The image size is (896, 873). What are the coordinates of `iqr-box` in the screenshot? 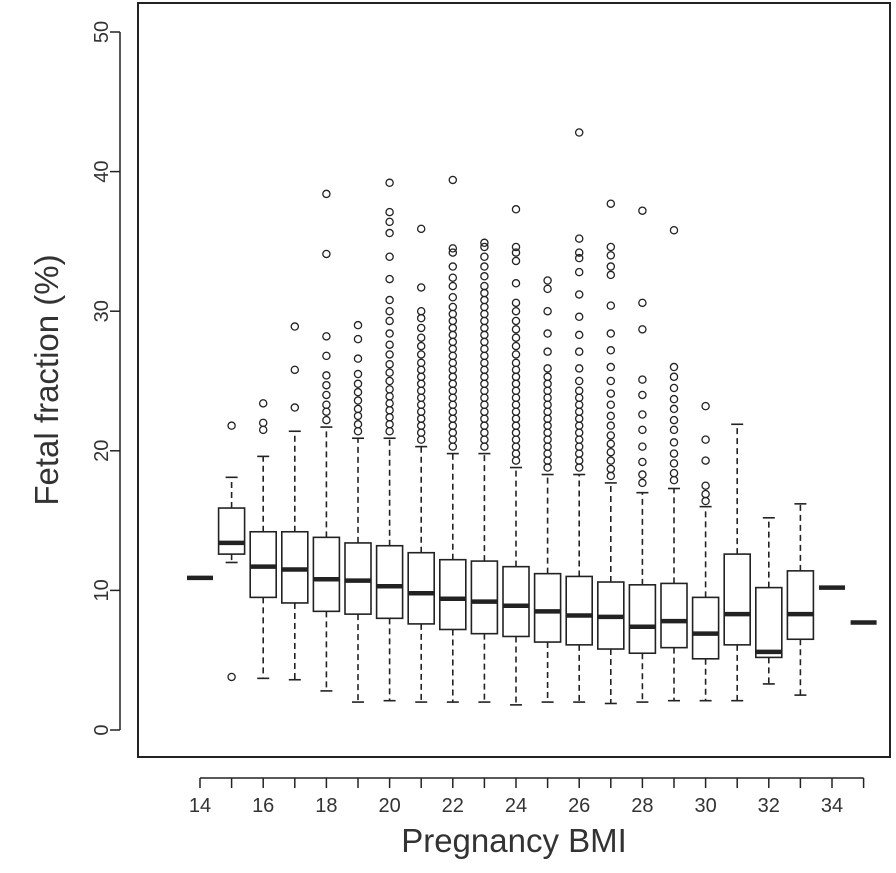 It's located at (421, 588).